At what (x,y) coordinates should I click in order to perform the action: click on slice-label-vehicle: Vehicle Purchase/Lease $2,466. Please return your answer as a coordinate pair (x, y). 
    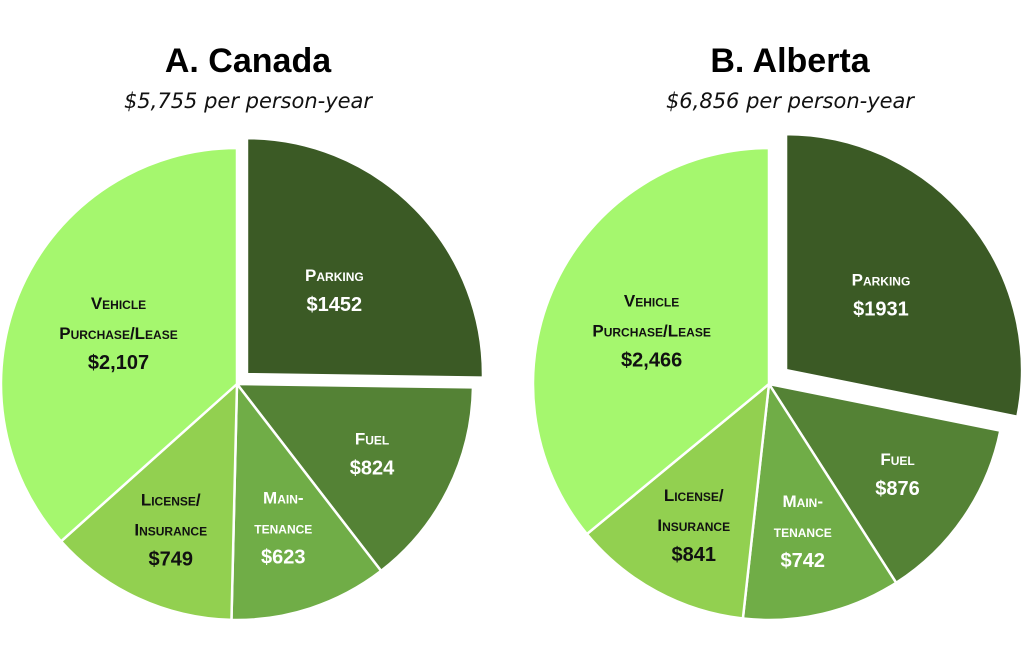
    Looking at the image, I should click on (651, 332).